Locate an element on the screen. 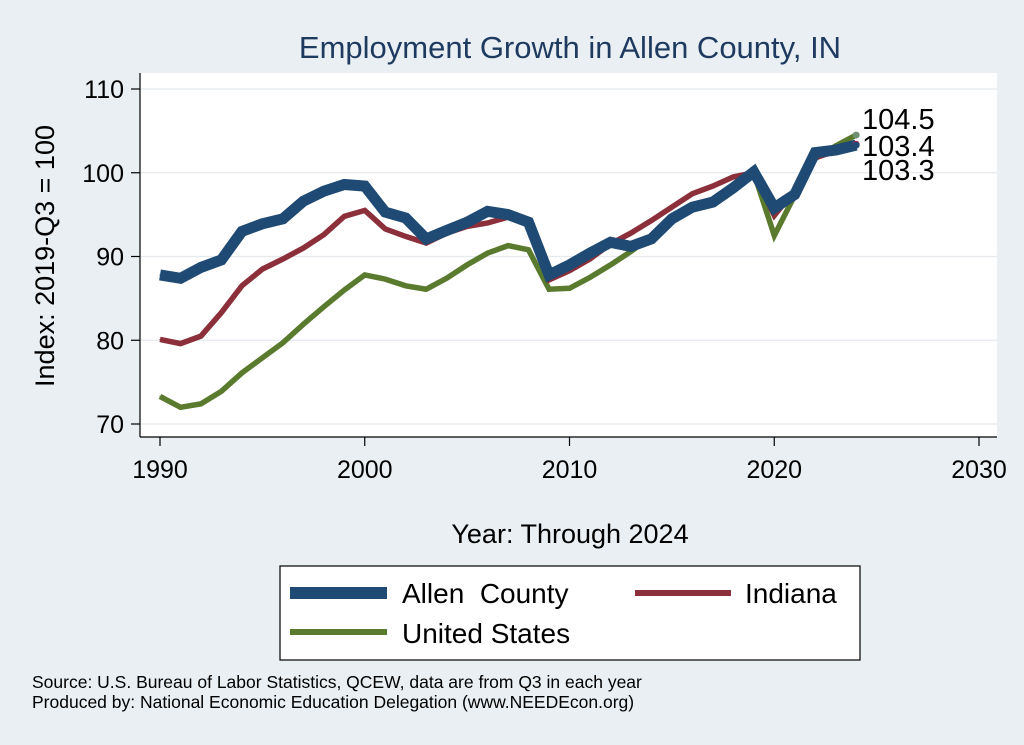  x-tick-label: 2010 is located at coordinates (570, 470).